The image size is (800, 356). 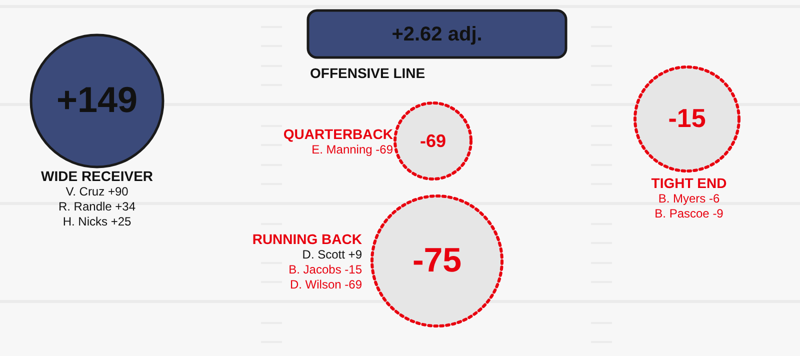 What do you see at coordinates (97, 191) in the screenshot?
I see `text: V. Cruz +90` at bounding box center [97, 191].